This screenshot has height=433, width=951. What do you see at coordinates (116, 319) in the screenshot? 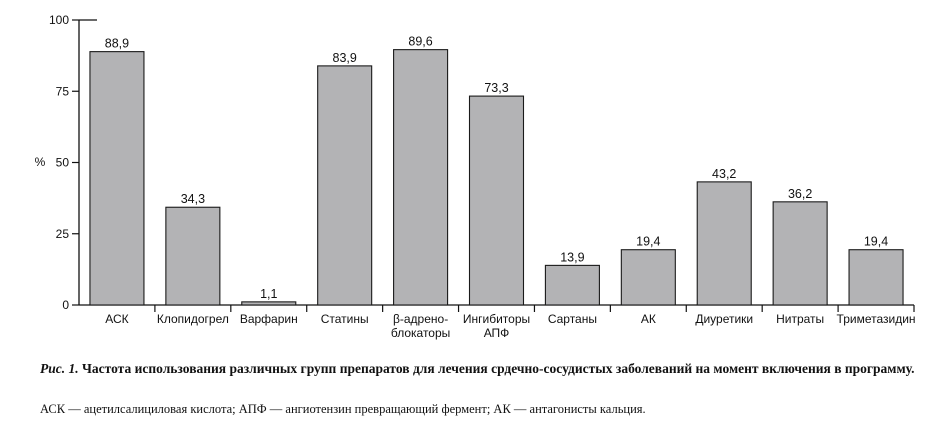
I see `x-category-label: АСК` at bounding box center [116, 319].